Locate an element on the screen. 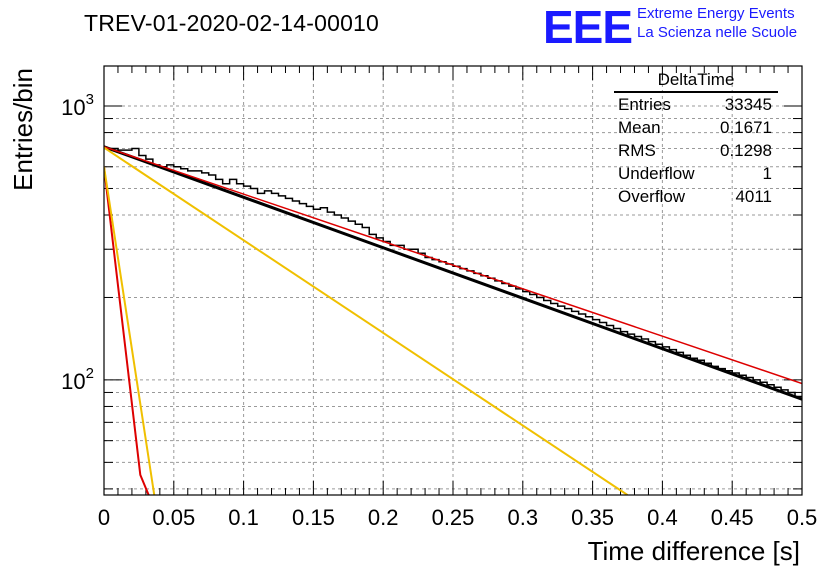 The height and width of the screenshot is (572, 836). x-tick-label: 0.05 is located at coordinates (173, 517).